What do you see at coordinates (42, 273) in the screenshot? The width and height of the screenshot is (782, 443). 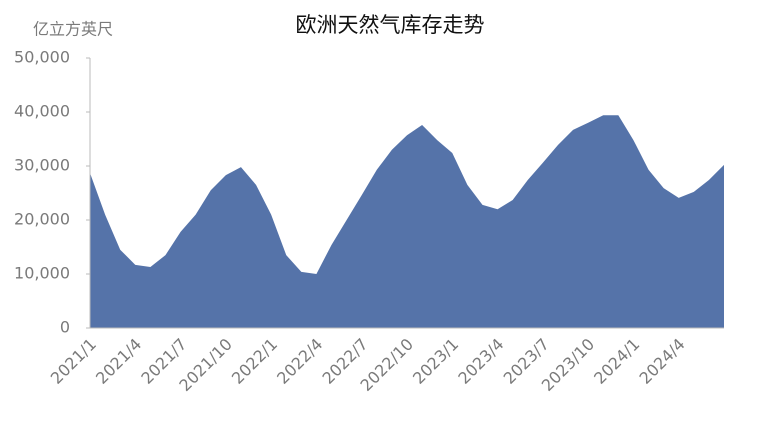 I see `y-tick-label: 10,000` at bounding box center [42, 273].